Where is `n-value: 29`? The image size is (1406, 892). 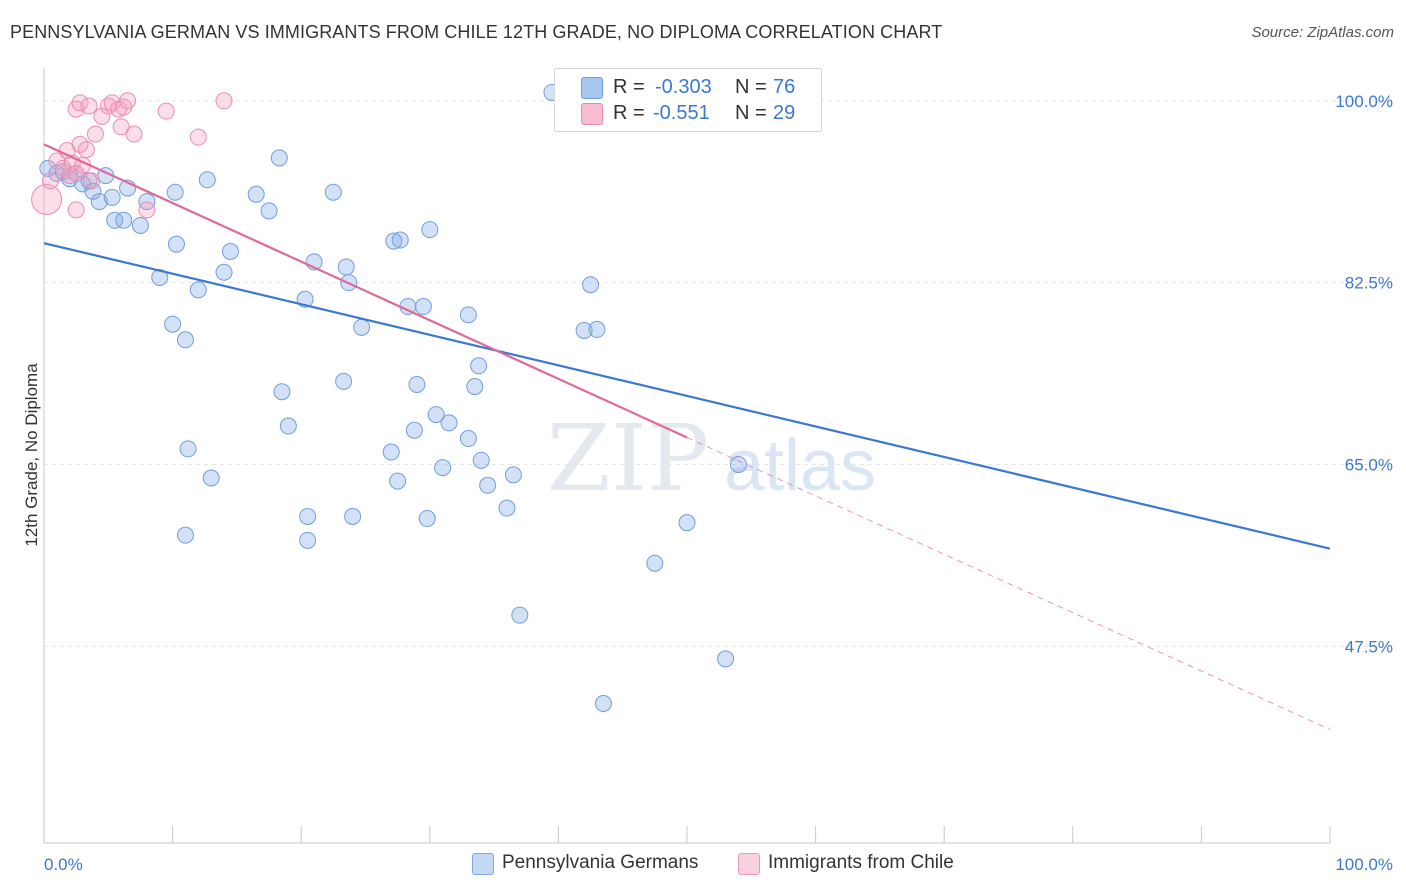
n-value: 29 is located at coordinates (784, 113).